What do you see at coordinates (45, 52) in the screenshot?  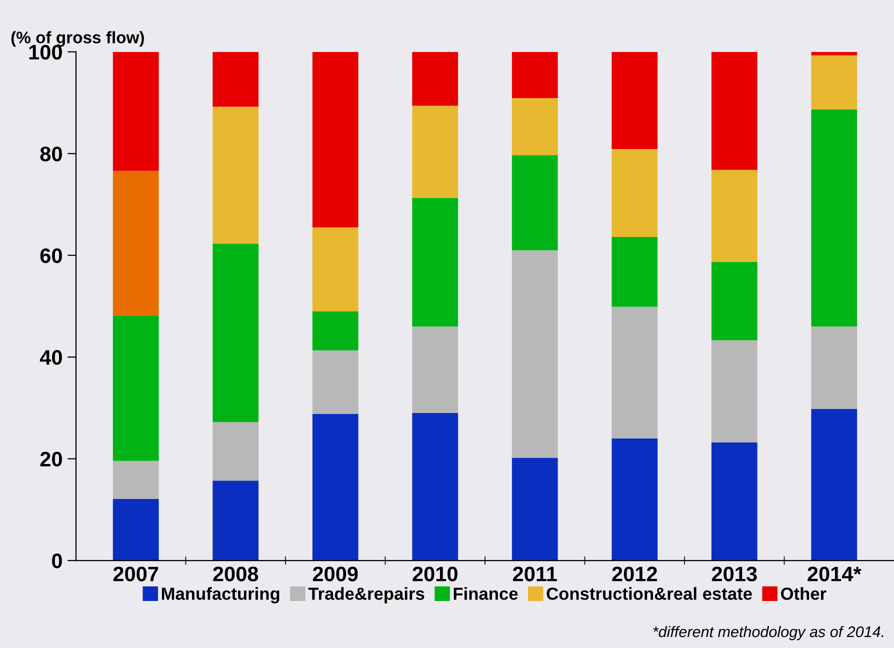 I see `y-tick-label: 100` at bounding box center [45, 52].